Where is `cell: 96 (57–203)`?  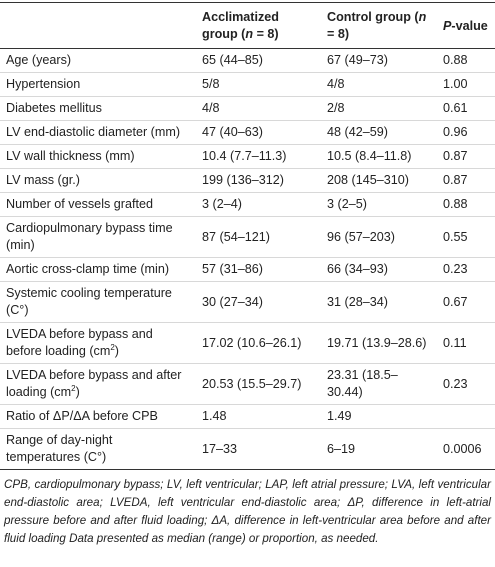 cell: 96 (57–203) is located at coordinates (379, 237).